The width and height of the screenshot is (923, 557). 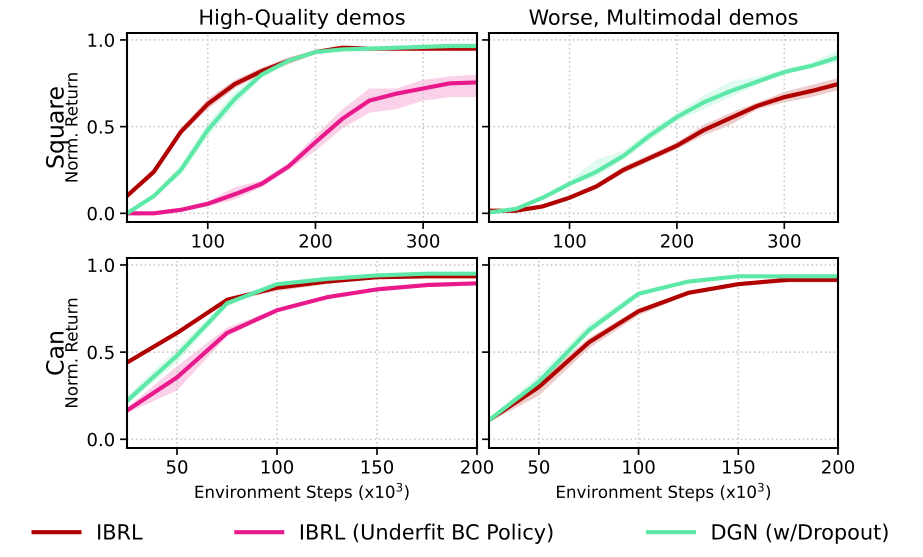 I want to click on text: Can, so click(x=55, y=353).